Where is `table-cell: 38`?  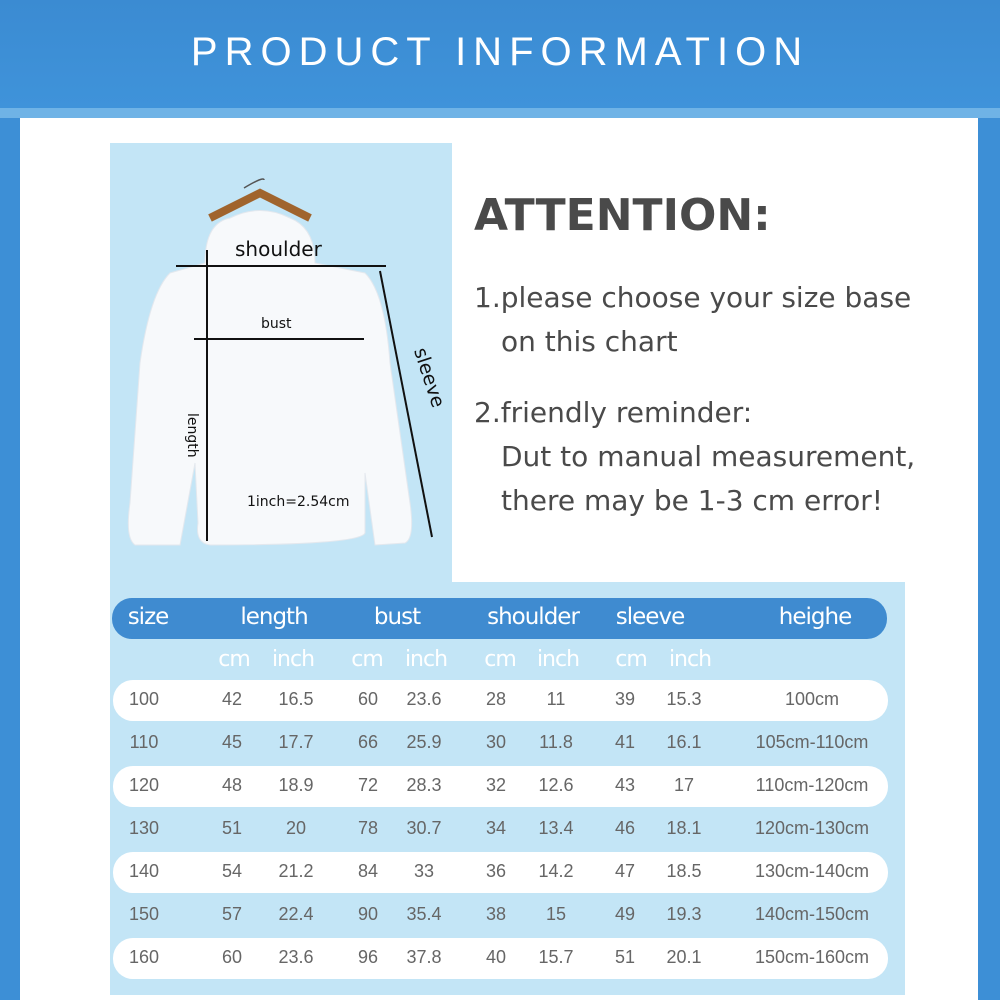
table-cell: 38 is located at coordinates (496, 914).